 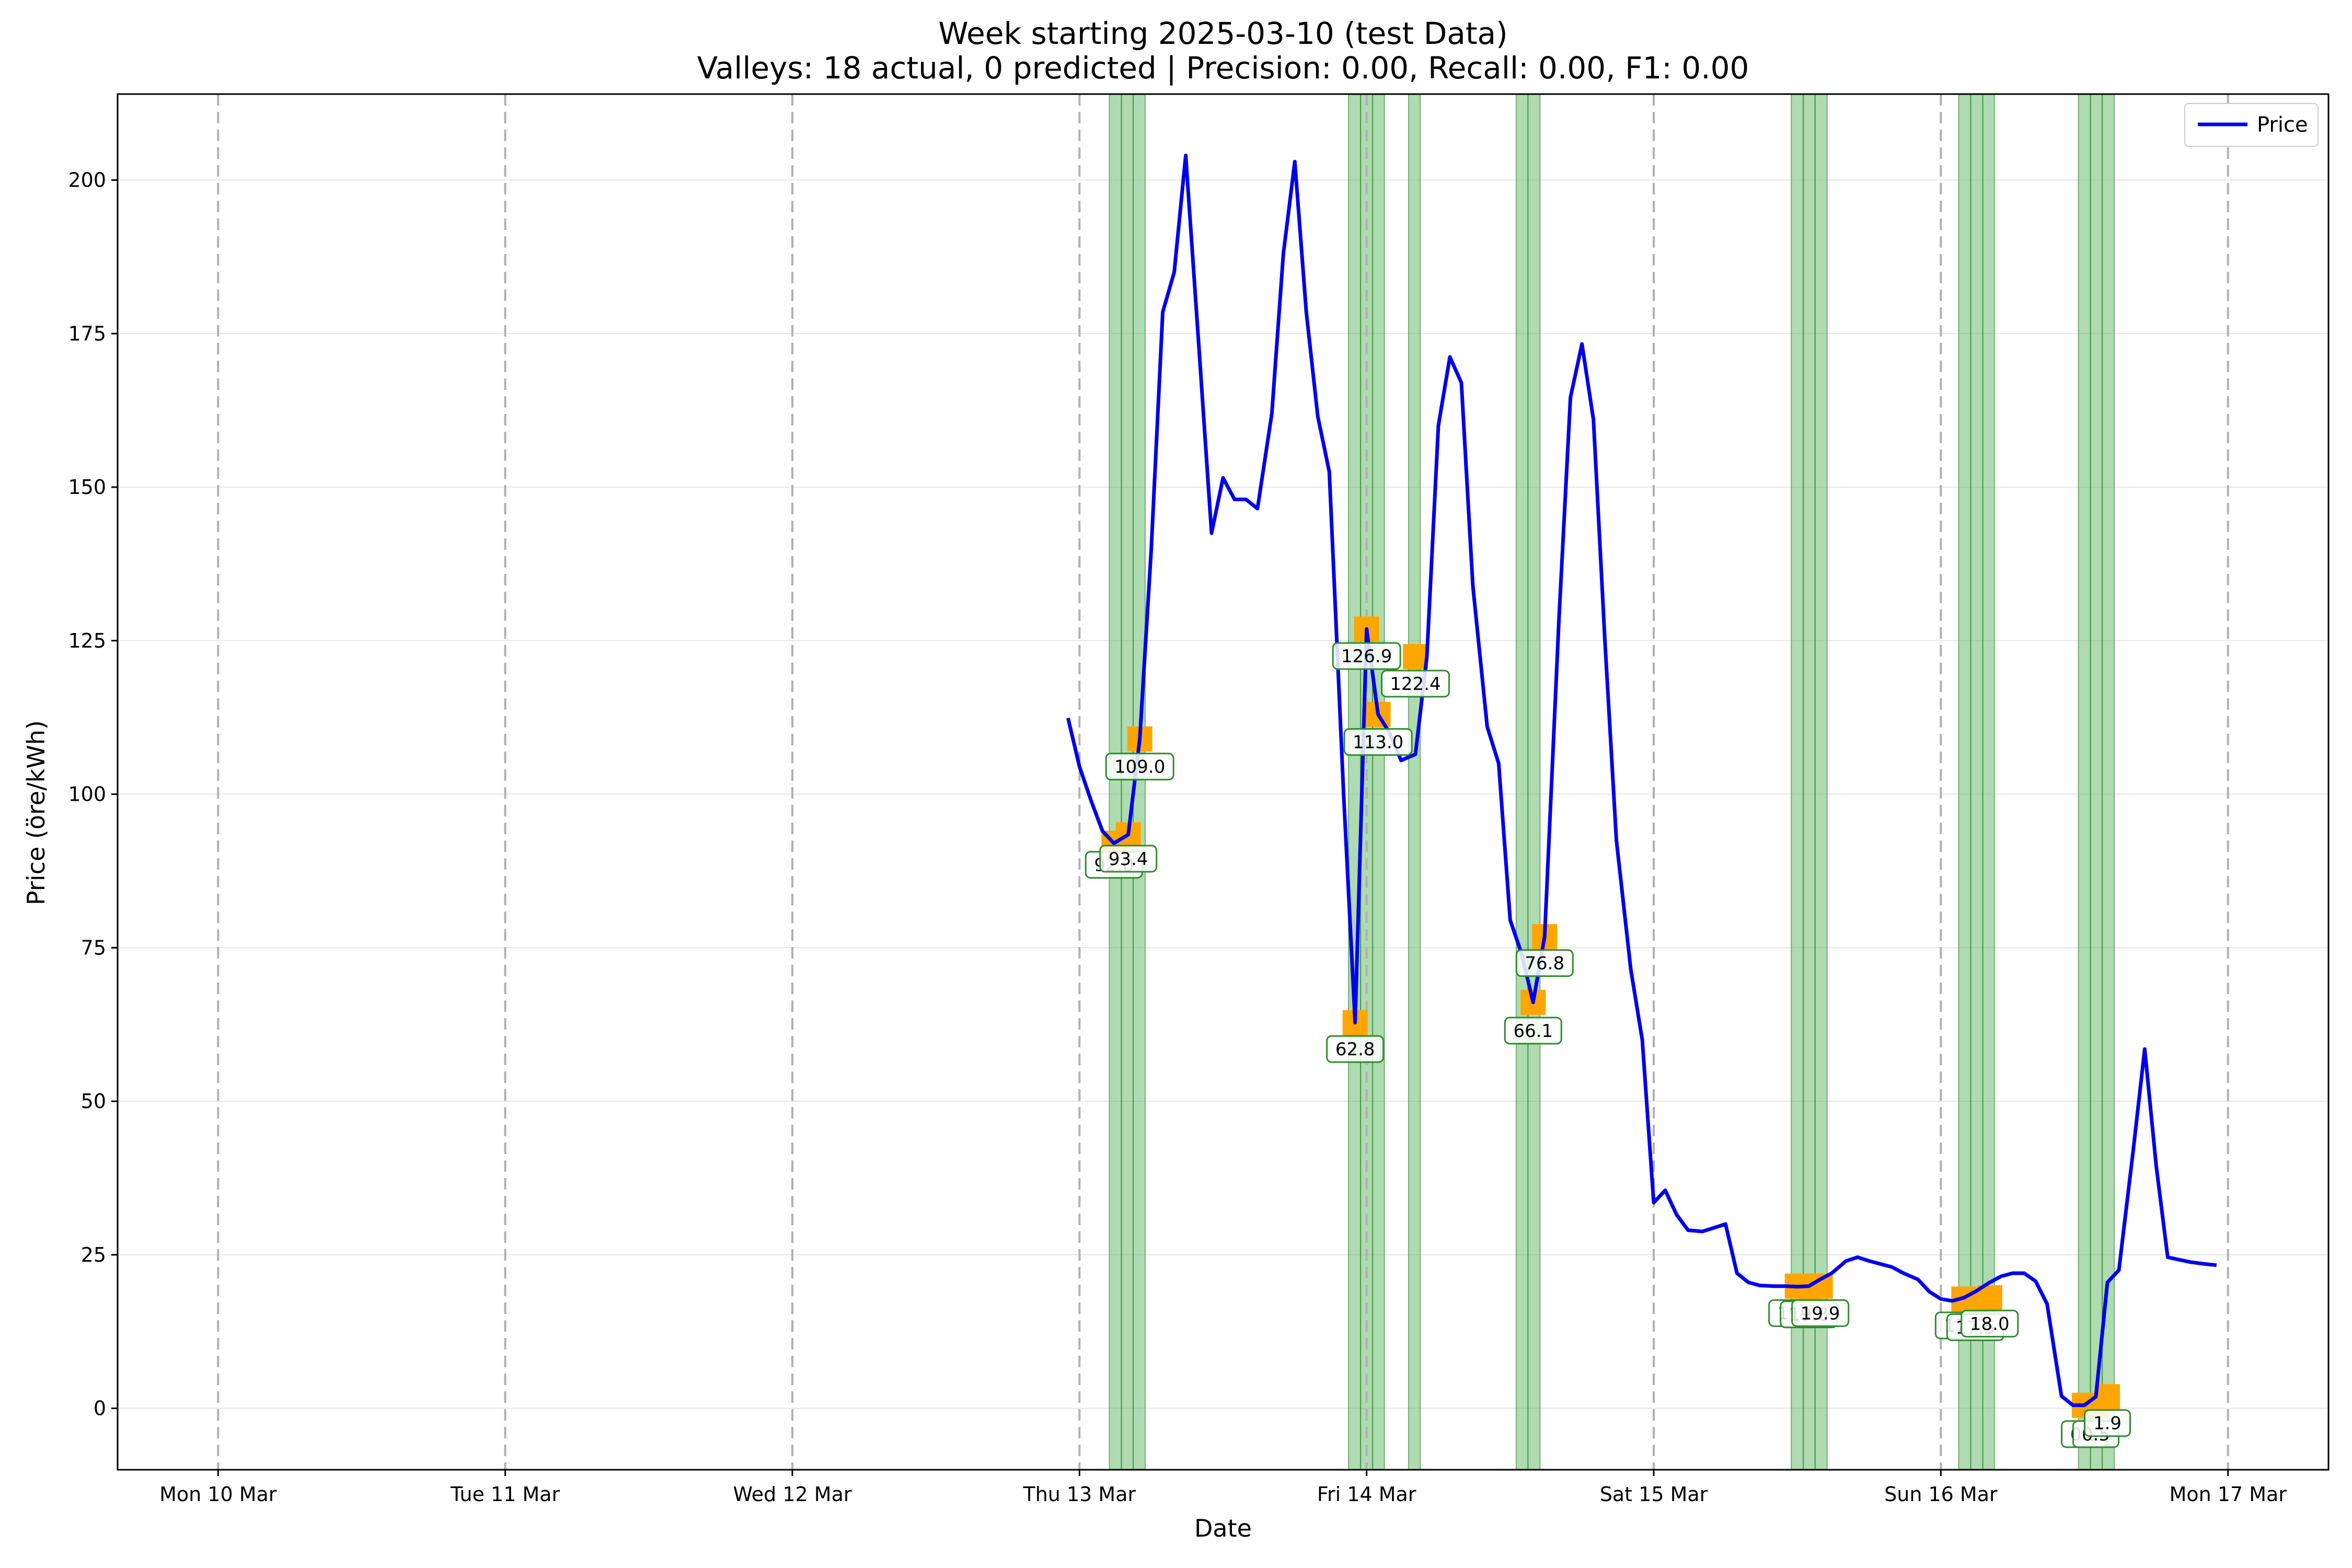 I want to click on valley-annotation: 122.4, so click(x=1415, y=684).